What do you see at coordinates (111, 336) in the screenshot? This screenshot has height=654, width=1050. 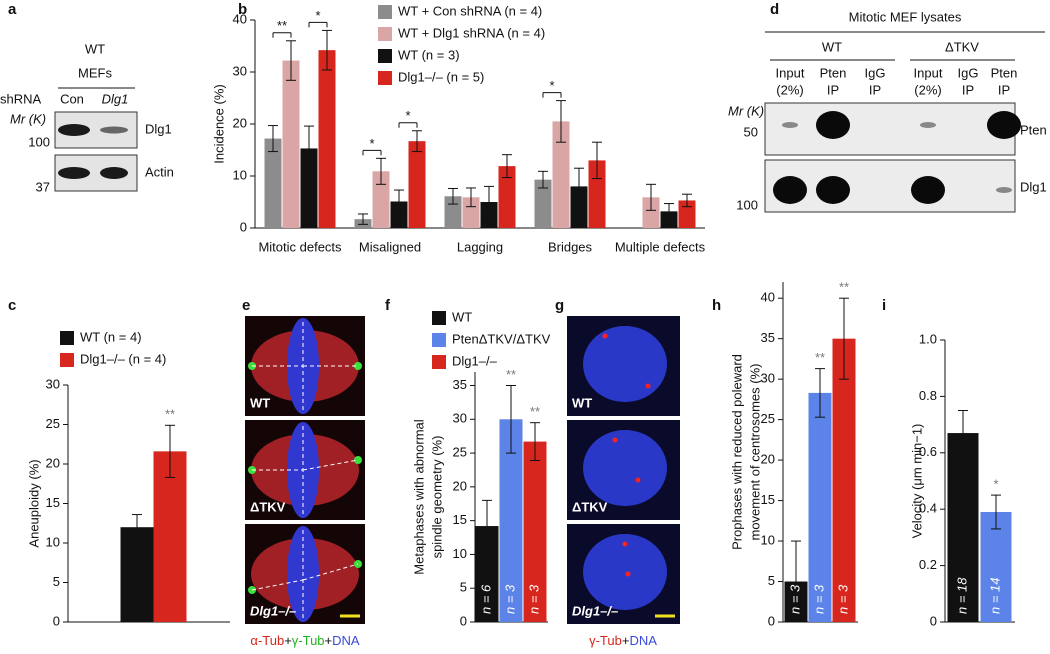 I see `legend-label: WT (n = 4)` at bounding box center [111, 336].